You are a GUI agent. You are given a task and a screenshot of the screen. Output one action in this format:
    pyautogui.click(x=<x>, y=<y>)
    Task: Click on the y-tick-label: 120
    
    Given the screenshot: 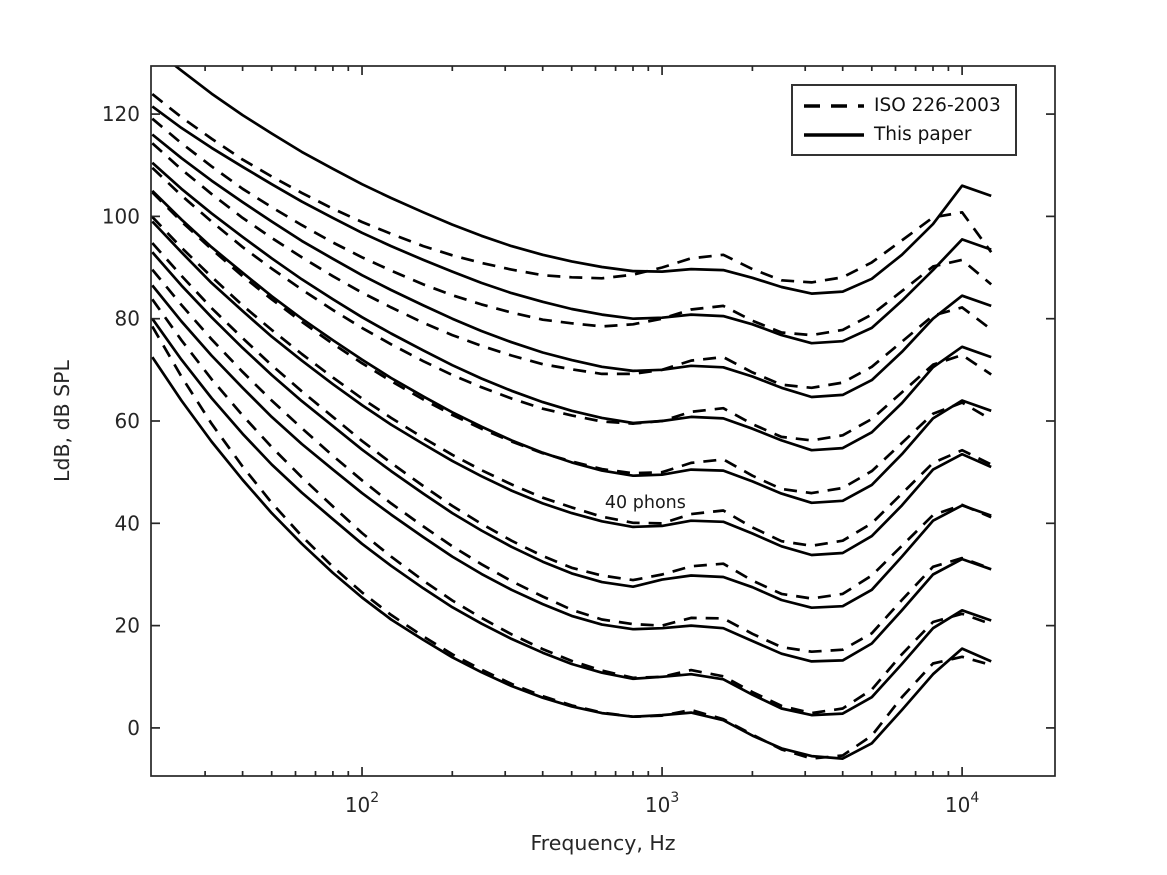 What is the action you would take?
    pyautogui.click(x=121, y=114)
    